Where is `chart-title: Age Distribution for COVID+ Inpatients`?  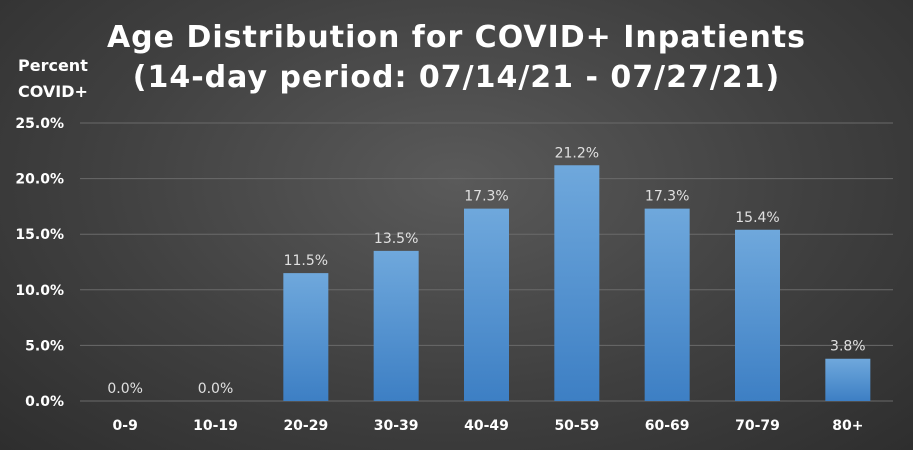 chart-title: Age Distribution for COVID+ Inpatients is located at coordinates (456, 37).